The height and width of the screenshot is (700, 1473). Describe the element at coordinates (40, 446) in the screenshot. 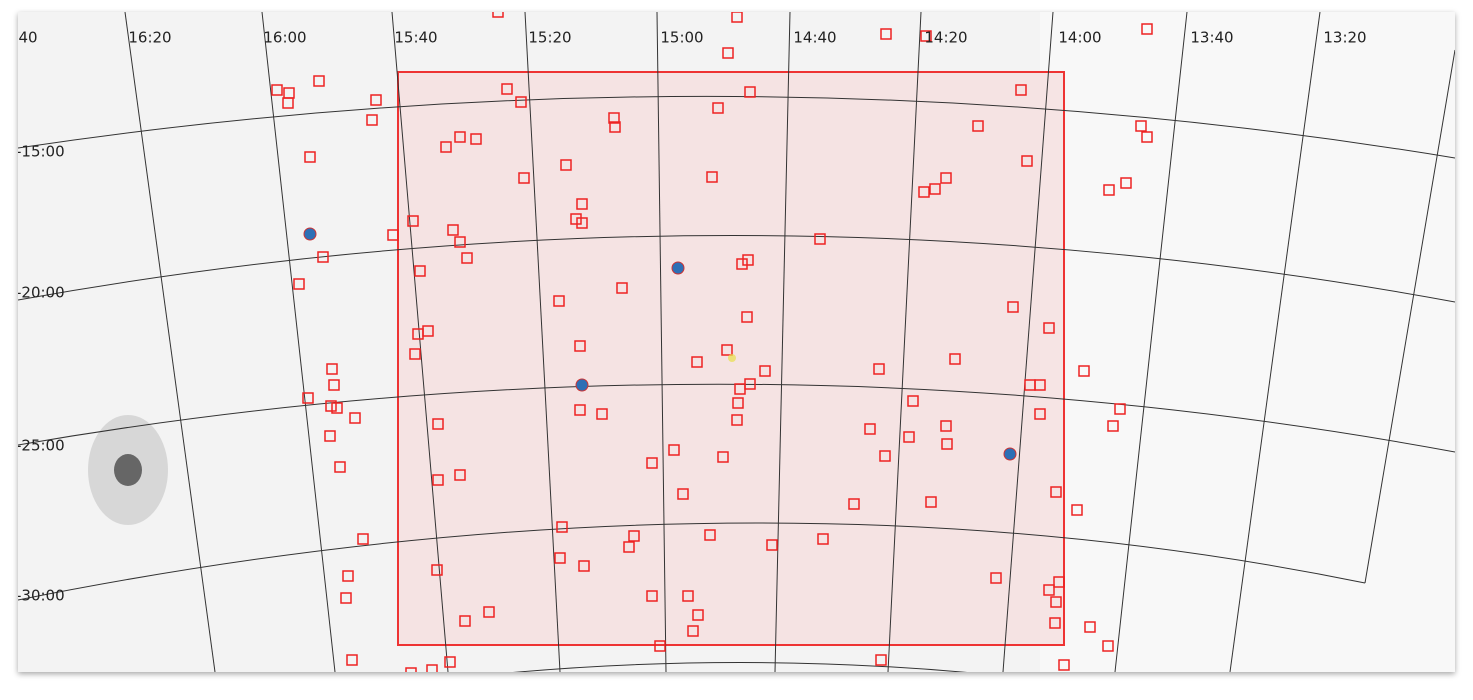

I see `dec-label: -25:00` at that location.